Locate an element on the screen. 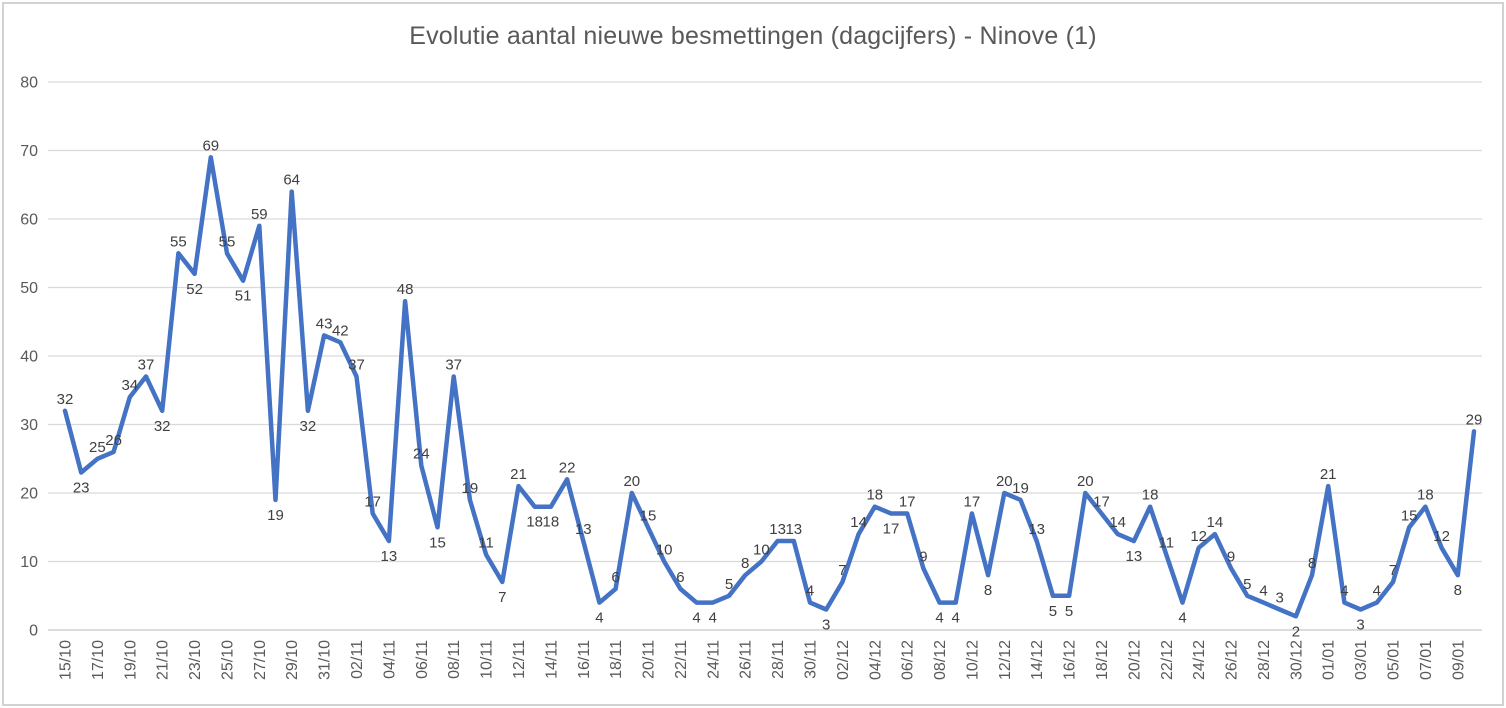 The image size is (1506, 708). x-tick-label: 25/10 is located at coordinates (227, 660).